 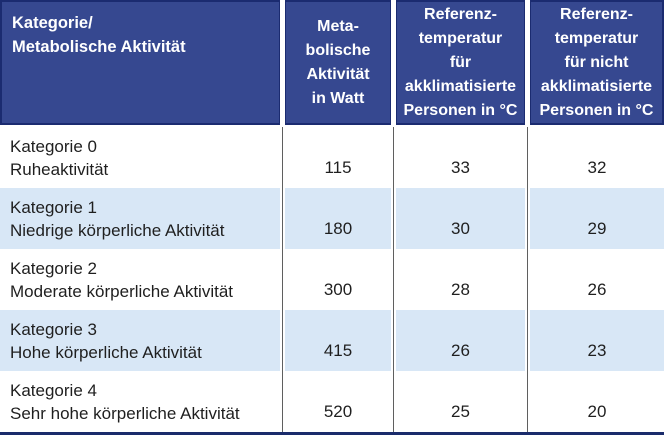 What do you see at coordinates (338, 340) in the screenshot?
I see `watt-cell: 415` at bounding box center [338, 340].